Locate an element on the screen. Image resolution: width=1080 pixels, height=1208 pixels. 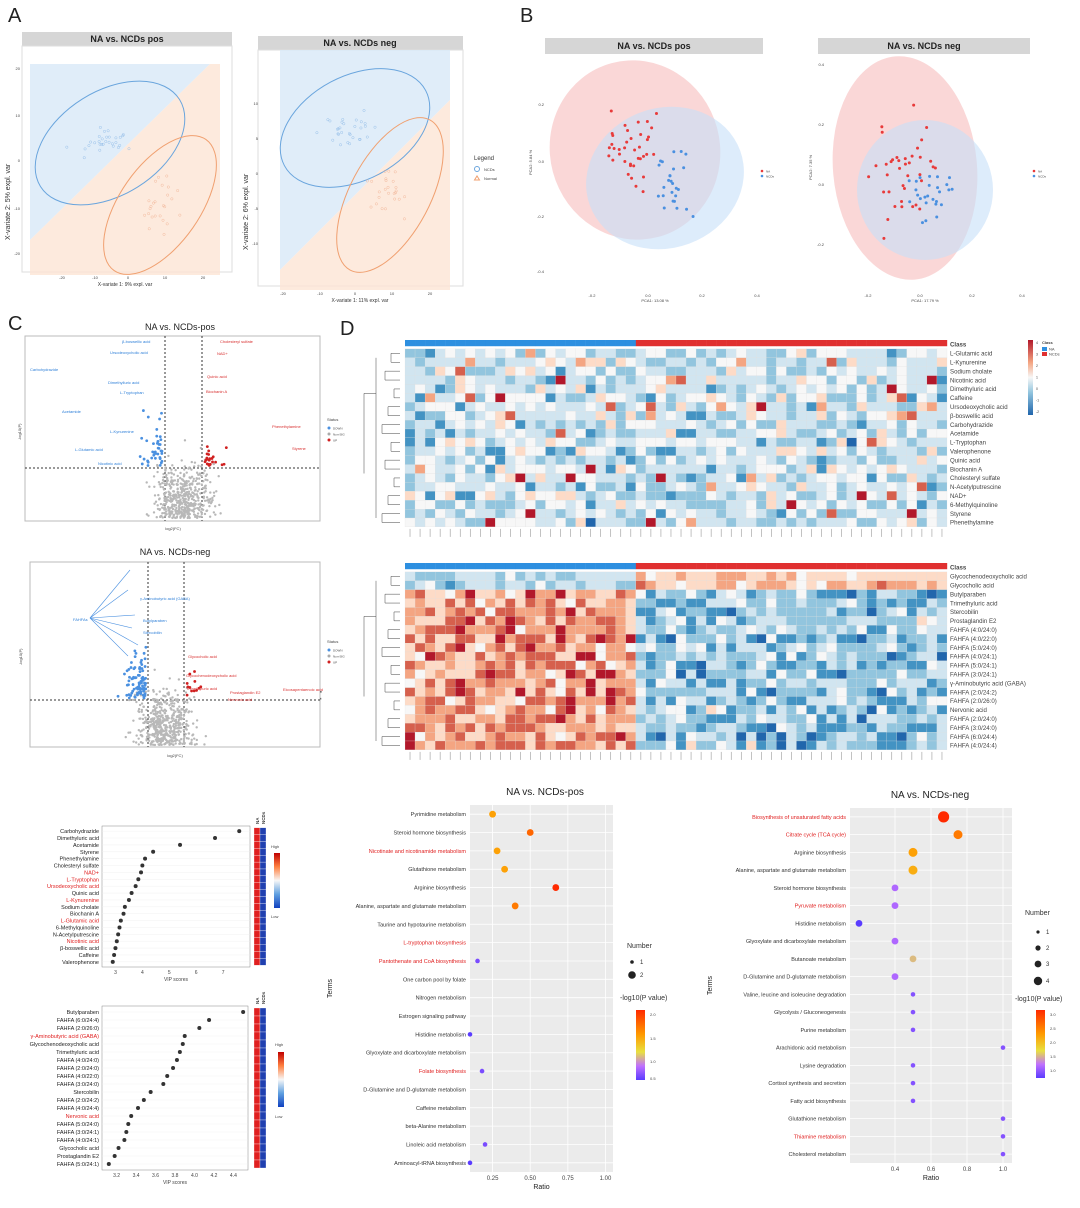
column-label: NCDs is located at coordinates (263, 997).